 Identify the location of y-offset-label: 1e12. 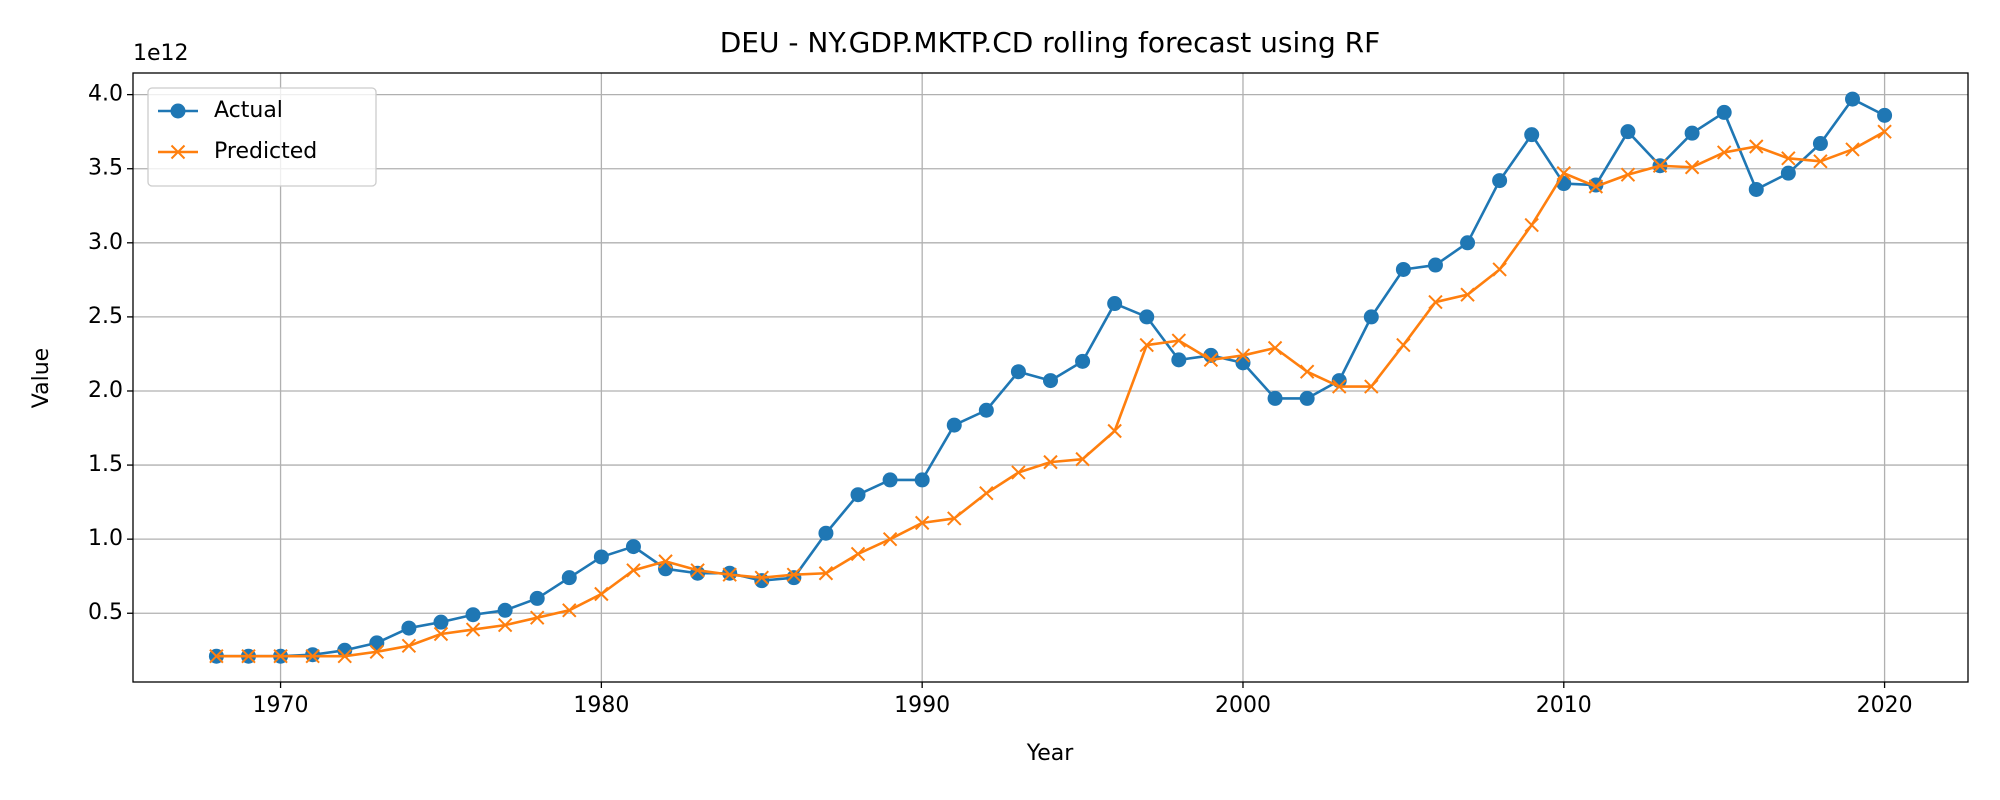
(161, 53).